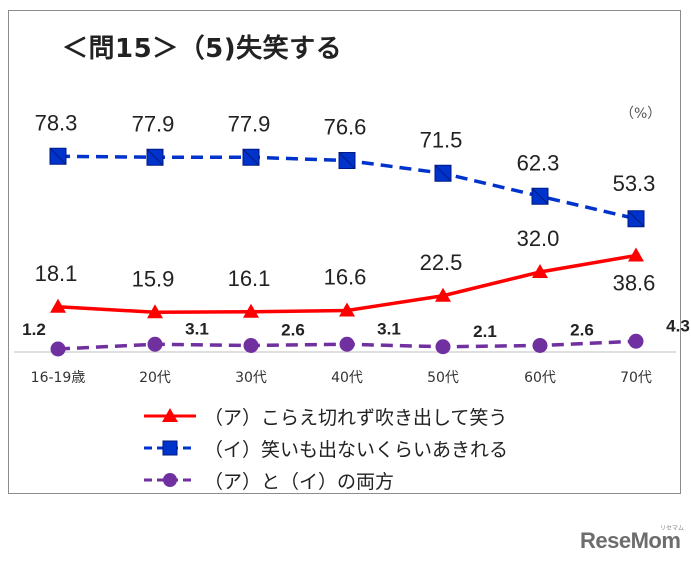 Image resolution: width=691 pixels, height=568 pixels. I want to click on data-label: 15.9, so click(153, 278).